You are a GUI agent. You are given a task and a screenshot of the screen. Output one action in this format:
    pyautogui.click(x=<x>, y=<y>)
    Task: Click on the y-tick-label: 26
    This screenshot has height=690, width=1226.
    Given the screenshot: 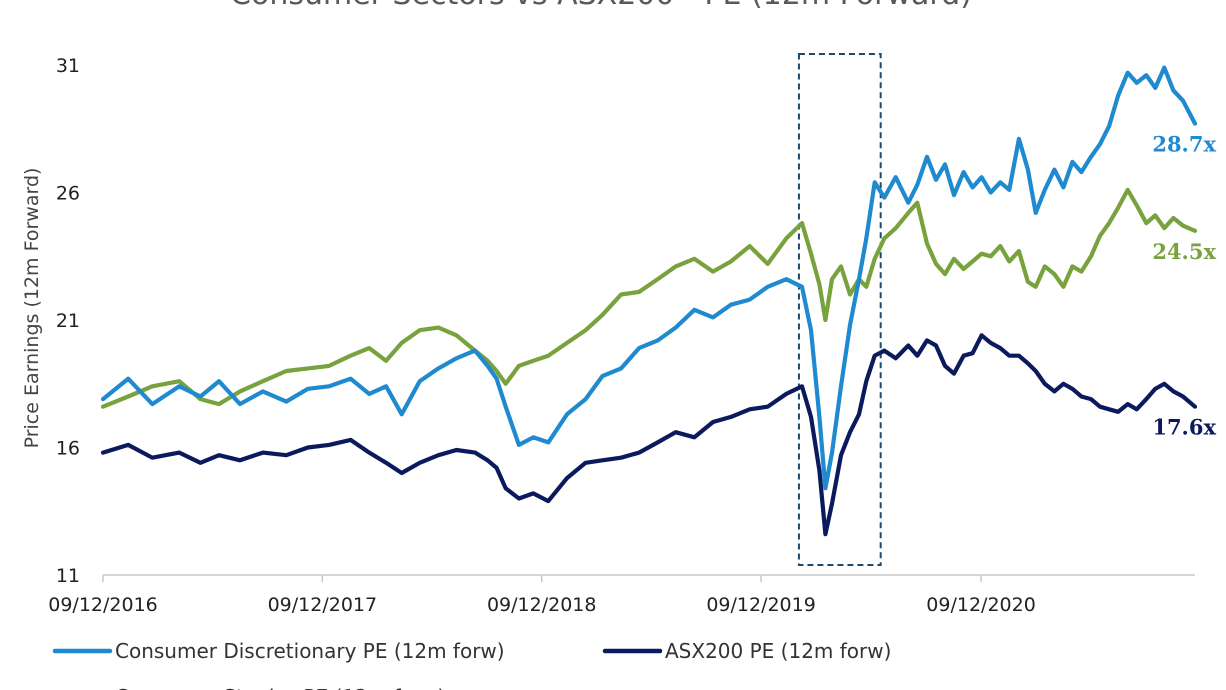 What is the action you would take?
    pyautogui.click(x=68, y=194)
    